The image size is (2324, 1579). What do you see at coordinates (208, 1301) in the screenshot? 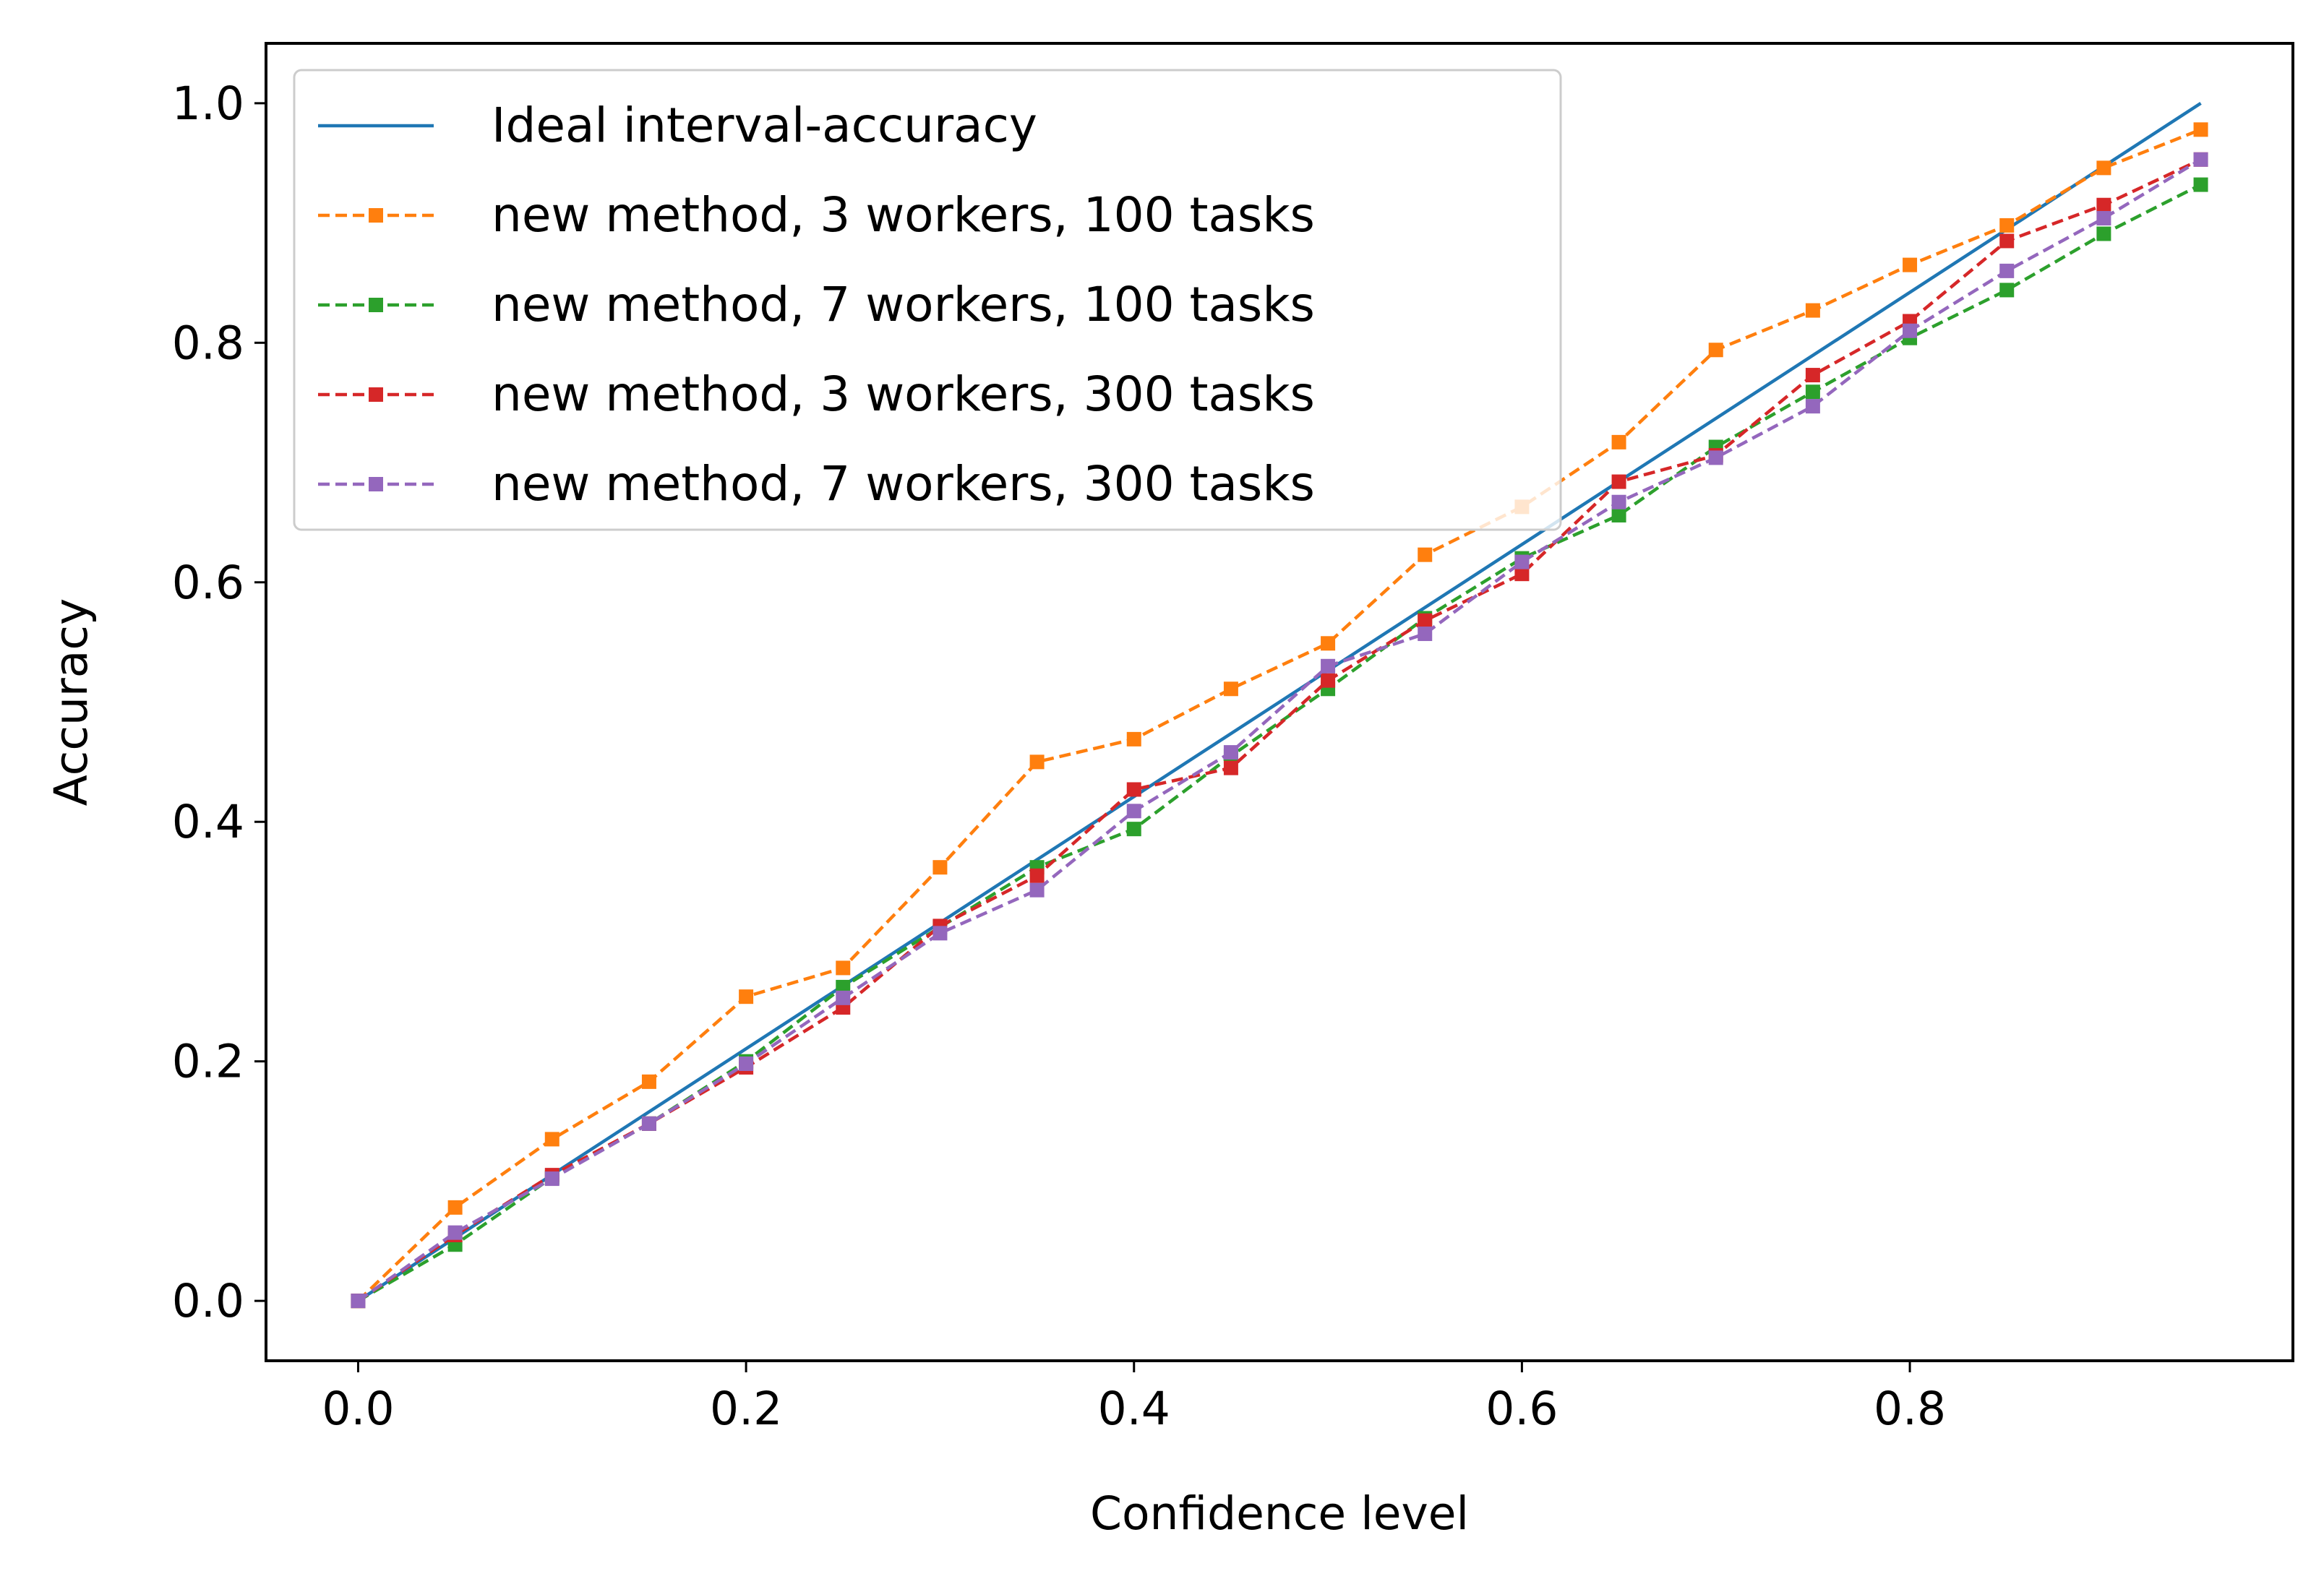
I see `y-tick-label: 0.0` at bounding box center [208, 1301].